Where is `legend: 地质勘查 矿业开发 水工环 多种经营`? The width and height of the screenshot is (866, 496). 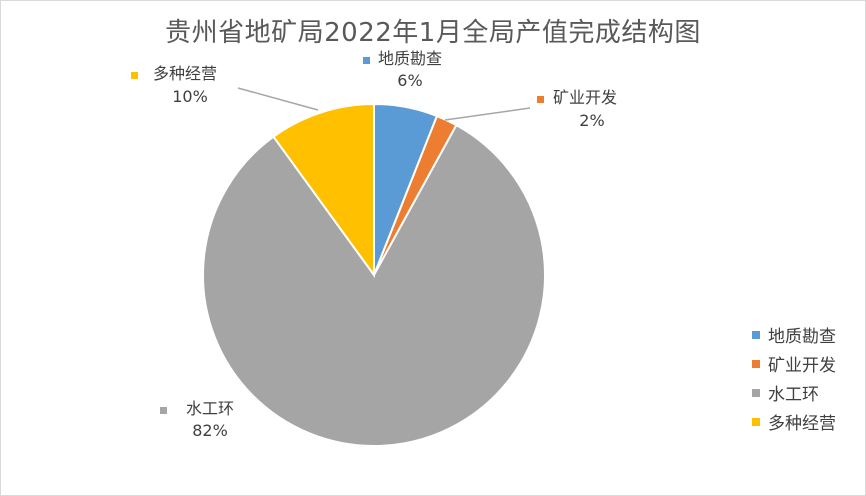
legend: 地质勘查 矿业开发 水工环 多种经营 is located at coordinates (794, 378).